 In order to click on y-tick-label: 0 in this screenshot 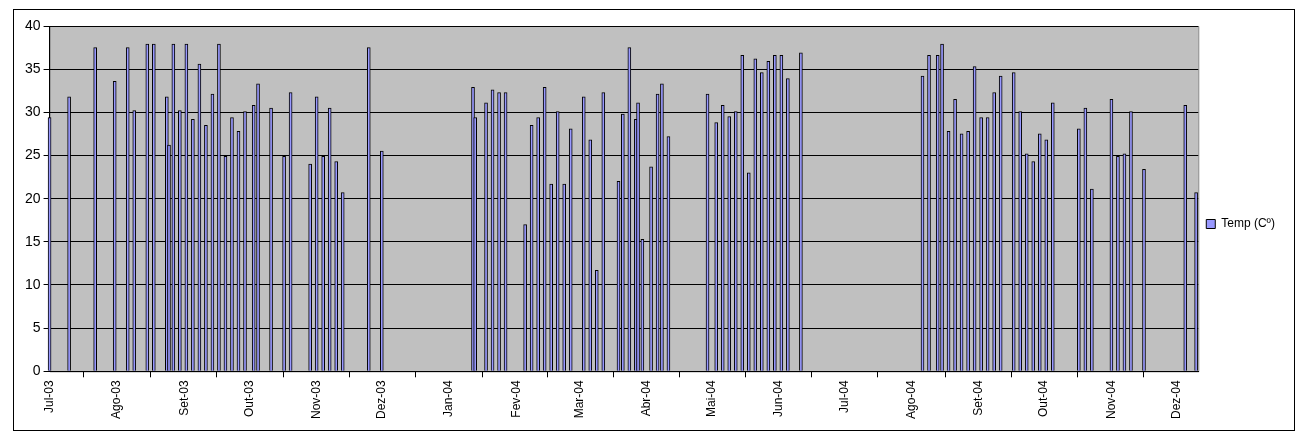, I will do `click(36, 370)`.